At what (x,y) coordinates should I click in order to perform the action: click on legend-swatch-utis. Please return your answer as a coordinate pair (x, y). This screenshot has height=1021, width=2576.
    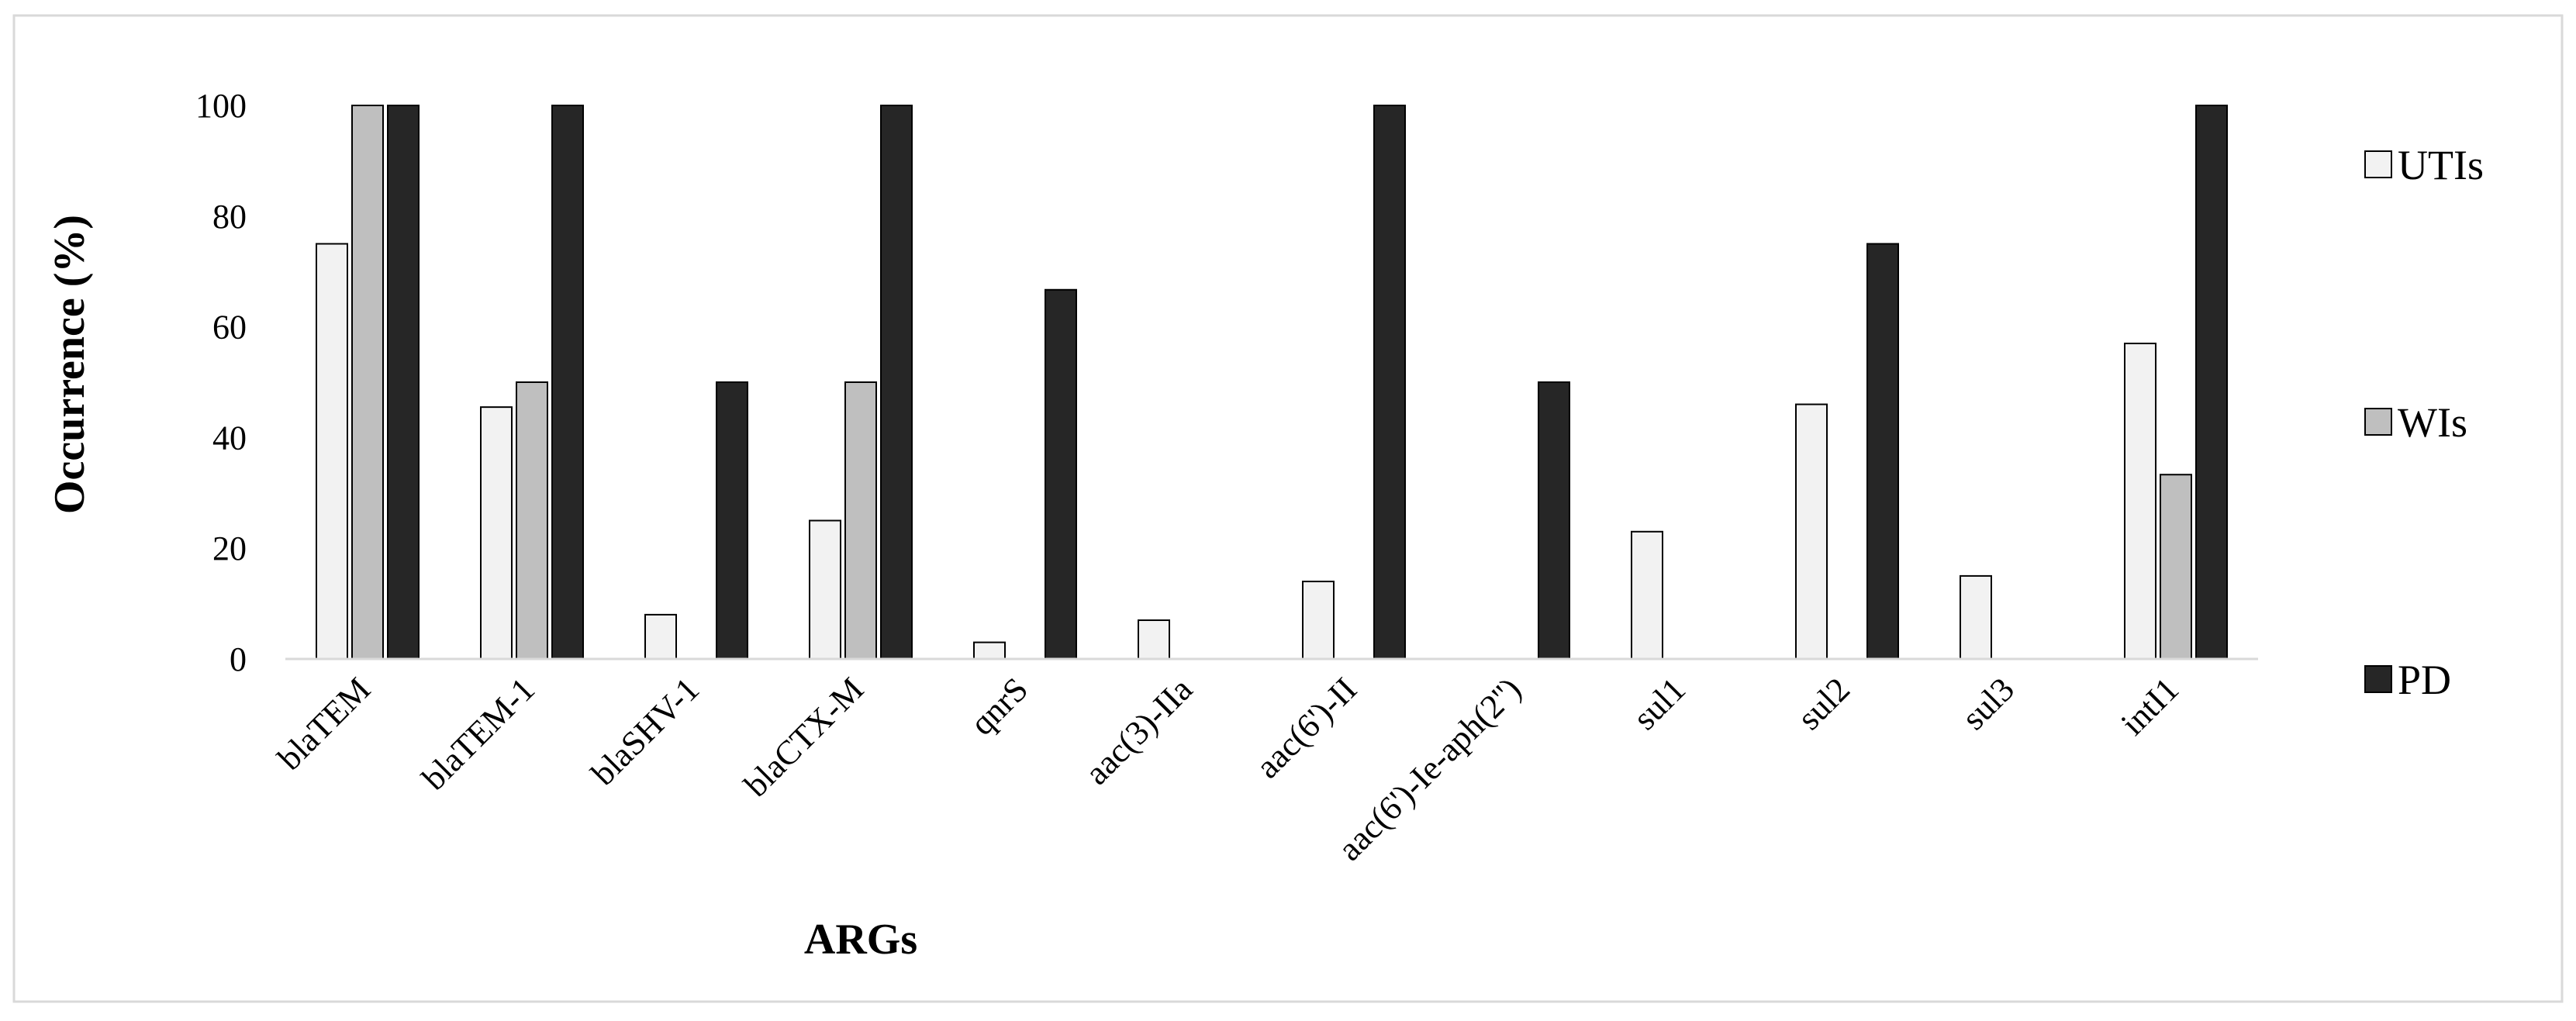
    Looking at the image, I should click on (2378, 164).